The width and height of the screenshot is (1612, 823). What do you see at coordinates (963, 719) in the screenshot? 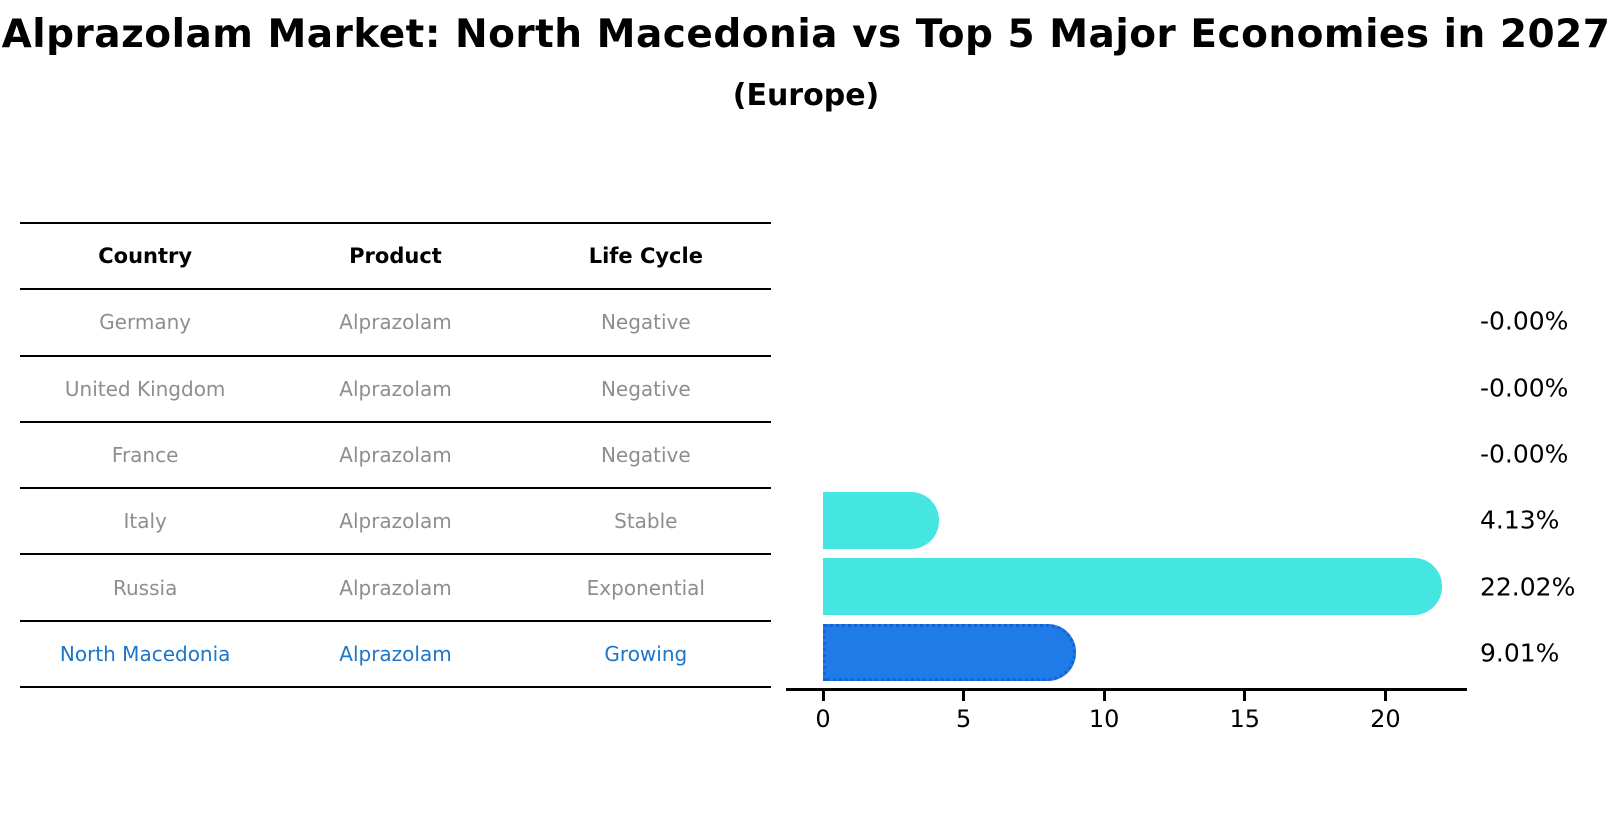
I see `x-axis-tick-label: 5` at bounding box center [963, 719].